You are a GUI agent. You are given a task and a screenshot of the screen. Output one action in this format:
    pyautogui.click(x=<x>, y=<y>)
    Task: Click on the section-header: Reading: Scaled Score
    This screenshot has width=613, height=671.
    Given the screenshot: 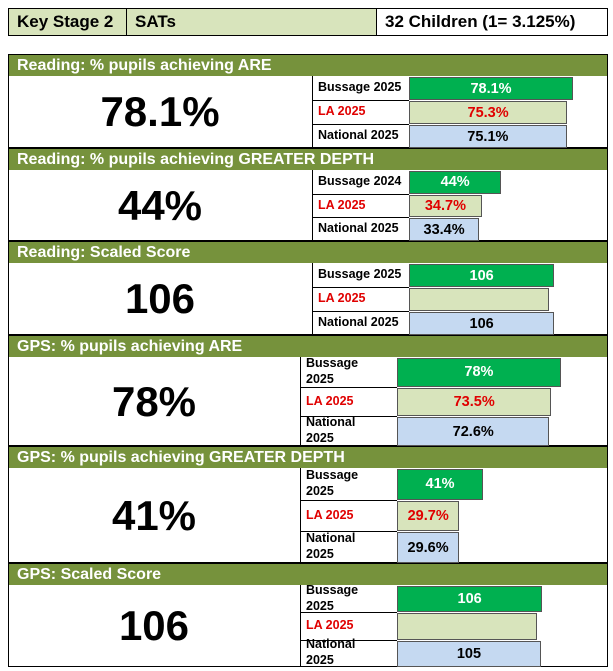 What is the action you would take?
    pyautogui.click(x=308, y=252)
    